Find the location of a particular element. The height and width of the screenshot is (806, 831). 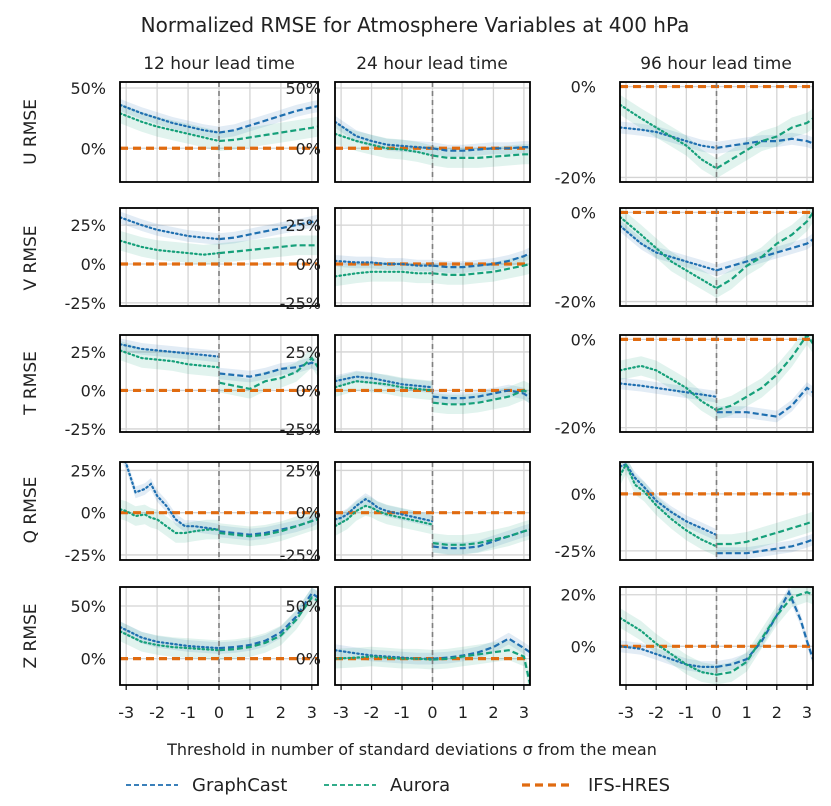

row-label-z: Z RMSE is located at coordinates (31, 635).